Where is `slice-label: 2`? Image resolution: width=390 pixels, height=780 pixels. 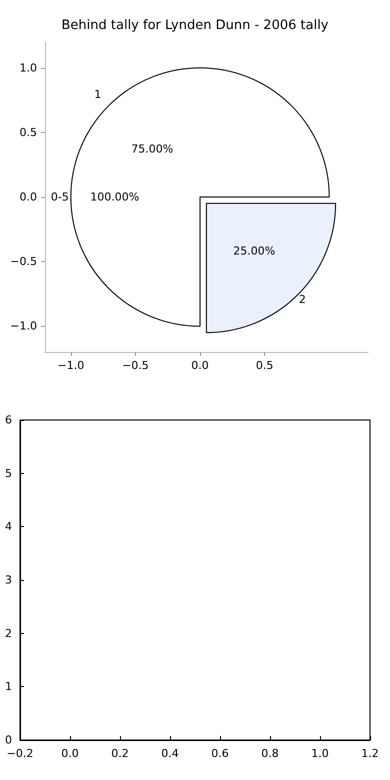
slice-label: 2 is located at coordinates (302, 299).